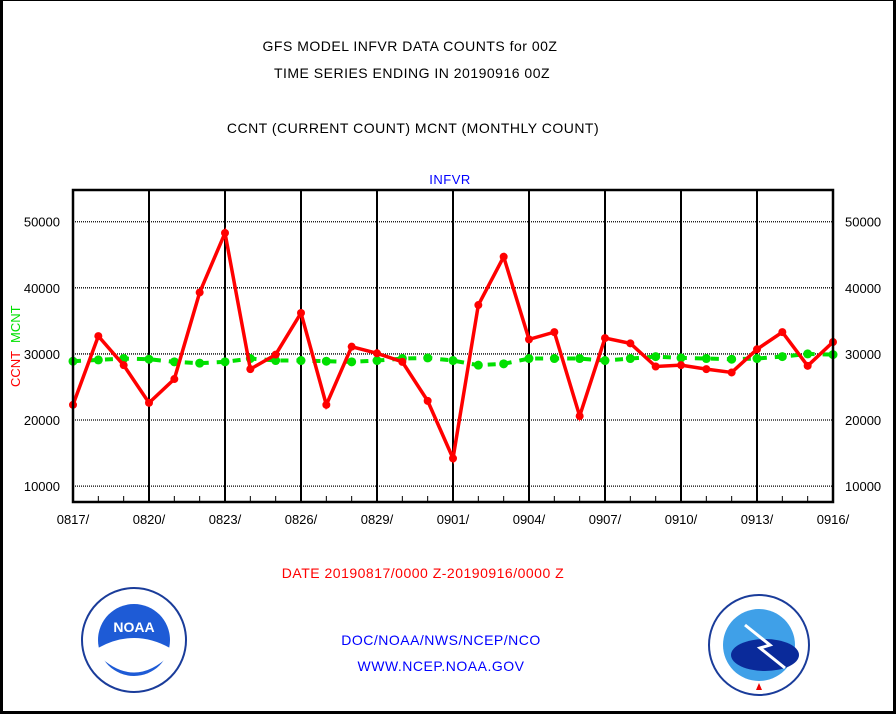  What do you see at coordinates (42, 288) in the screenshot?
I see `y-tick-label-left: 40000` at bounding box center [42, 288].